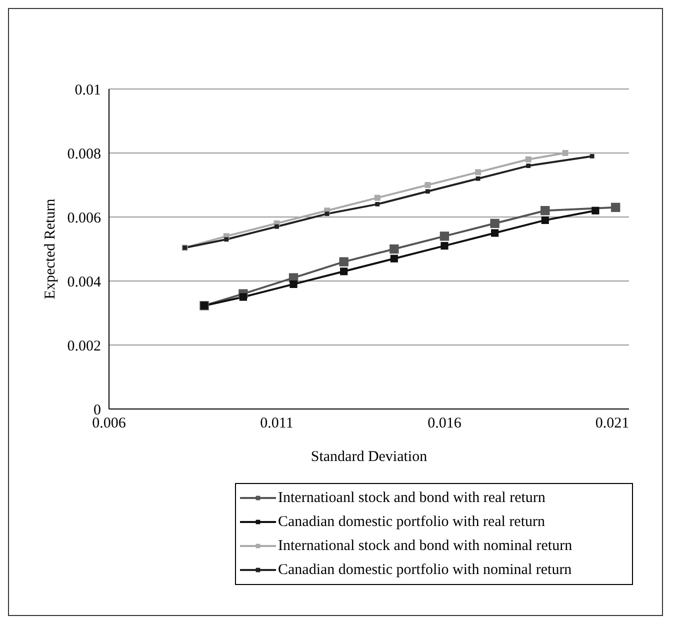 The width and height of the screenshot is (675, 628). What do you see at coordinates (425, 546) in the screenshot?
I see `legend-label: International stock and bond with nominal return` at bounding box center [425, 546].